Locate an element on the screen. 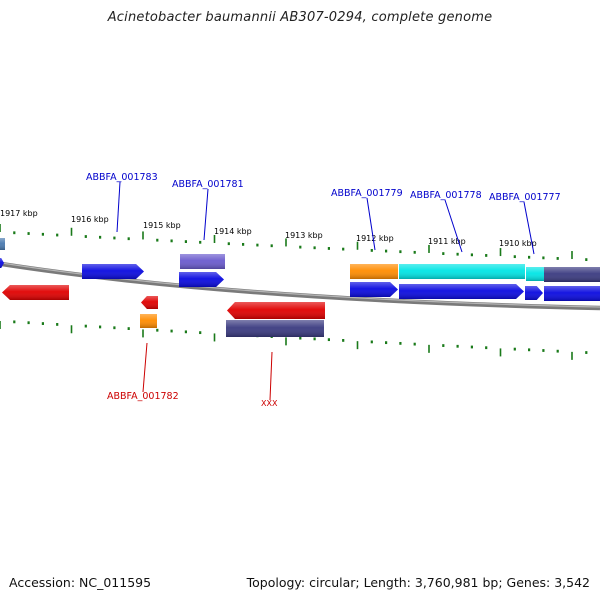  feature-slate-right is located at coordinates (572, 274).